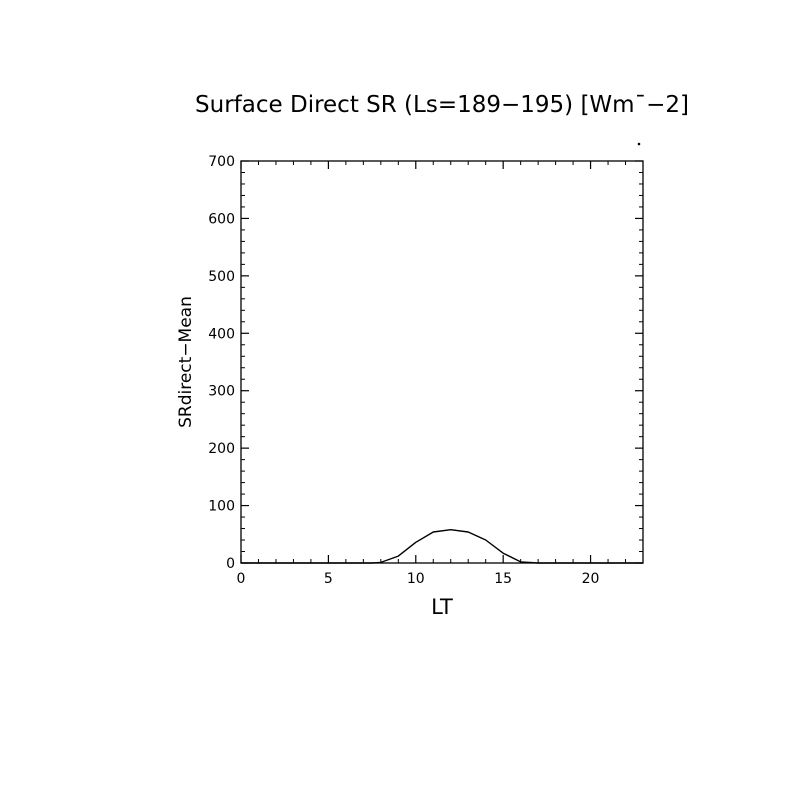 This screenshot has width=804, height=804. Describe the element at coordinates (221, 162) in the screenshot. I see `y-tick-label: 700` at that location.